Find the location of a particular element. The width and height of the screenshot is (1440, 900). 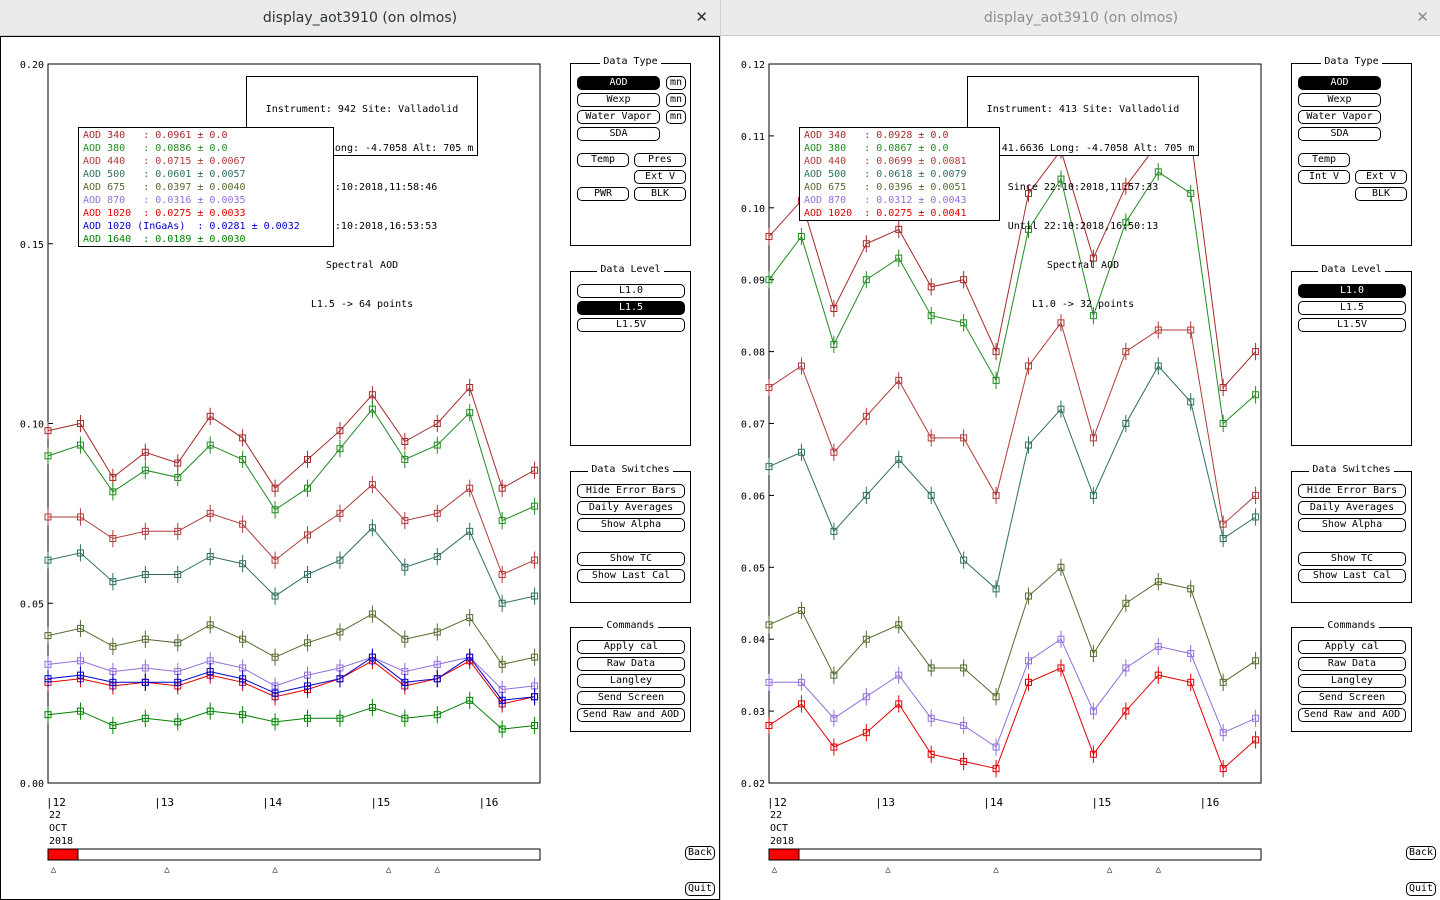

date-label: 2018 is located at coordinates (782, 841).